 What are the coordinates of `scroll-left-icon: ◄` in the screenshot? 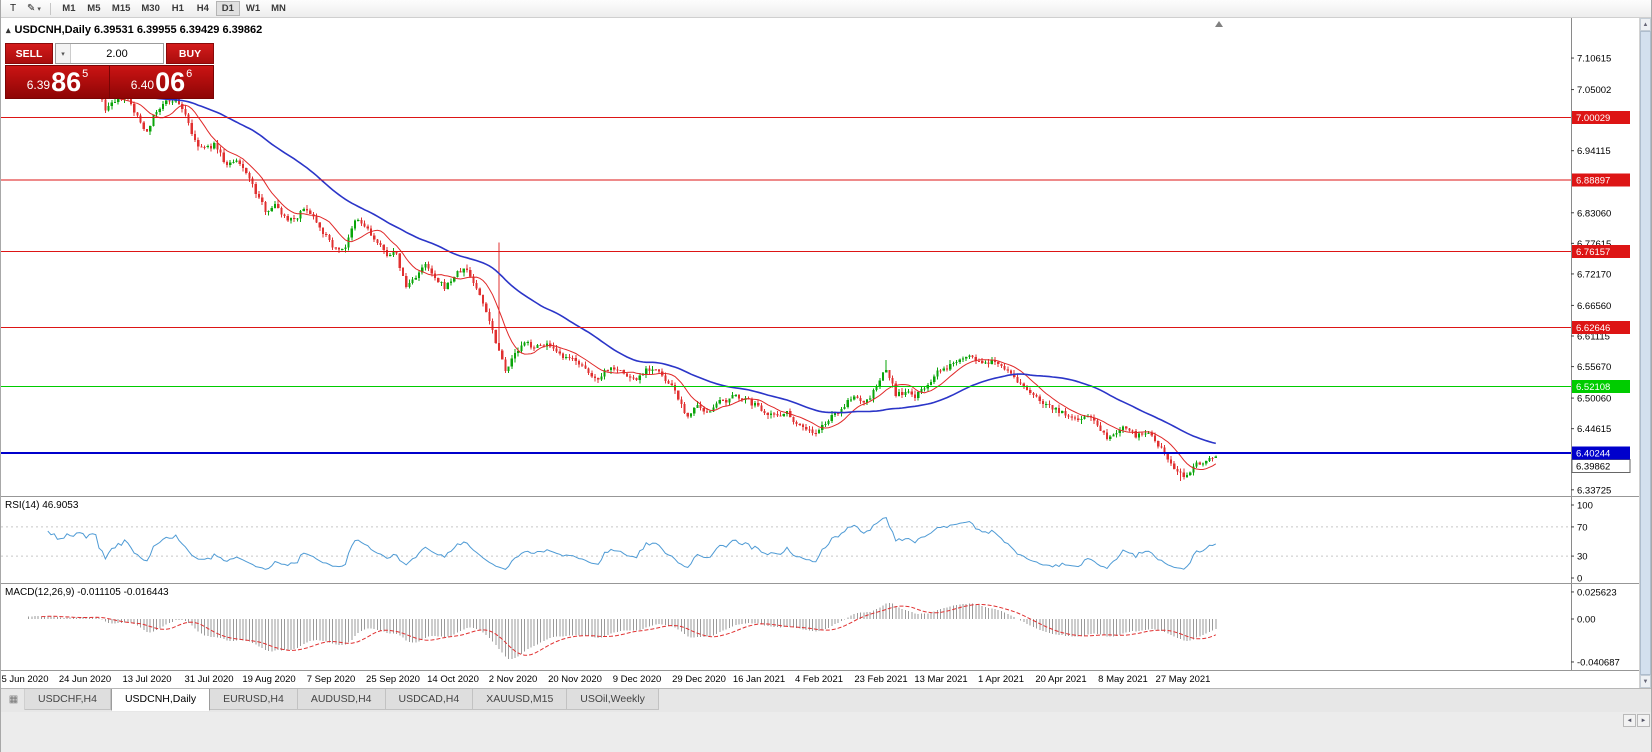 It's located at (1629, 720).